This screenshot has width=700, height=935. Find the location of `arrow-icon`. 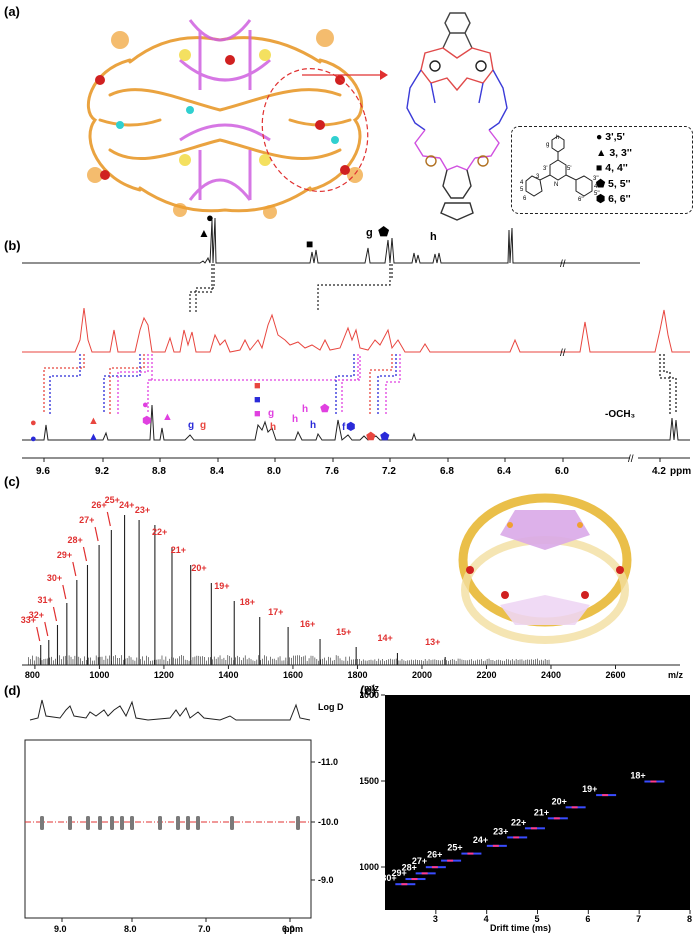

arrow-icon is located at coordinates (345, 75).